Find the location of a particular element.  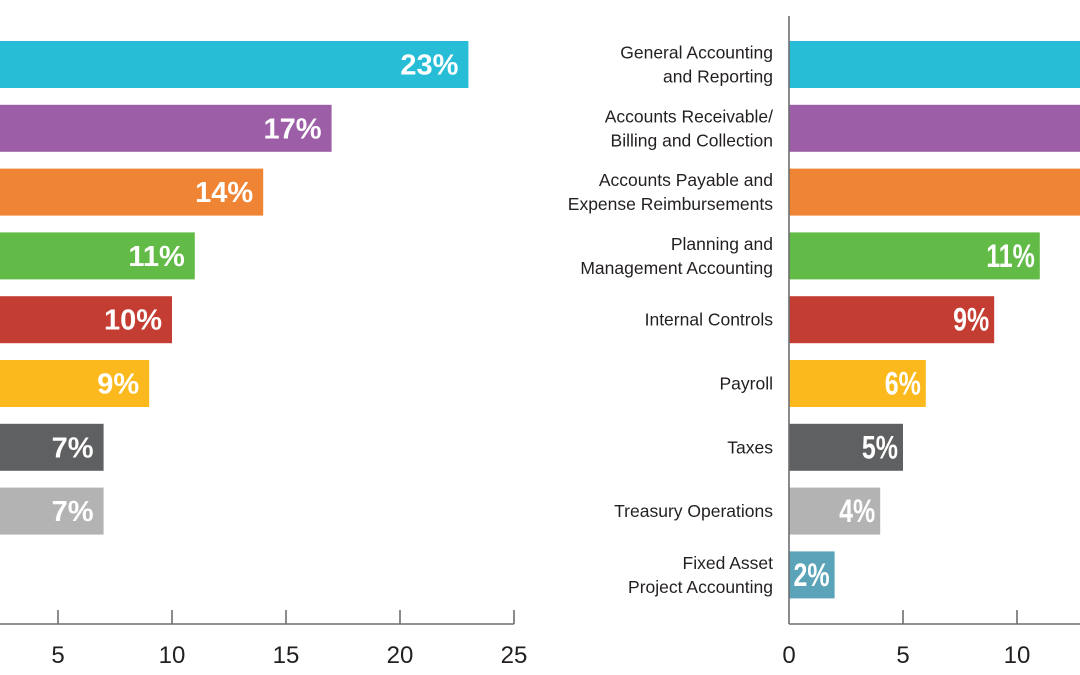

right-category-label: Fixed Asset is located at coordinates (728, 563).